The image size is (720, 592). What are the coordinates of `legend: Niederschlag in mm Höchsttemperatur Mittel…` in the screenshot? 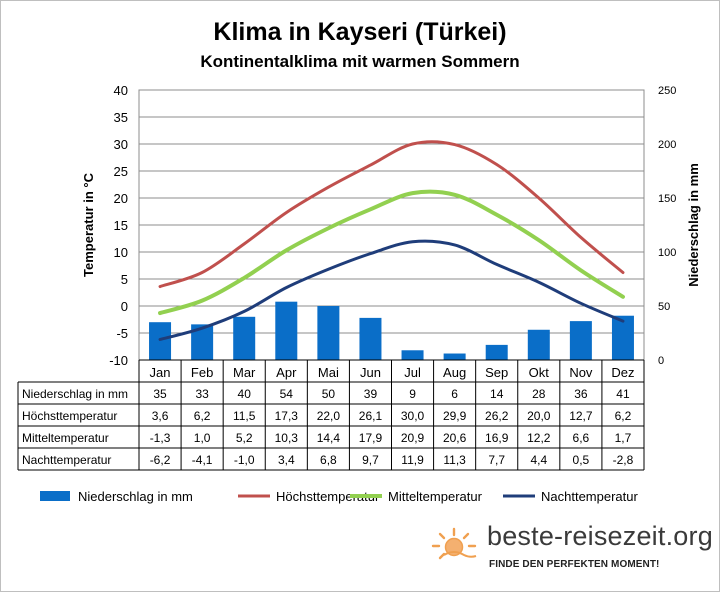 It's located at (339, 496).